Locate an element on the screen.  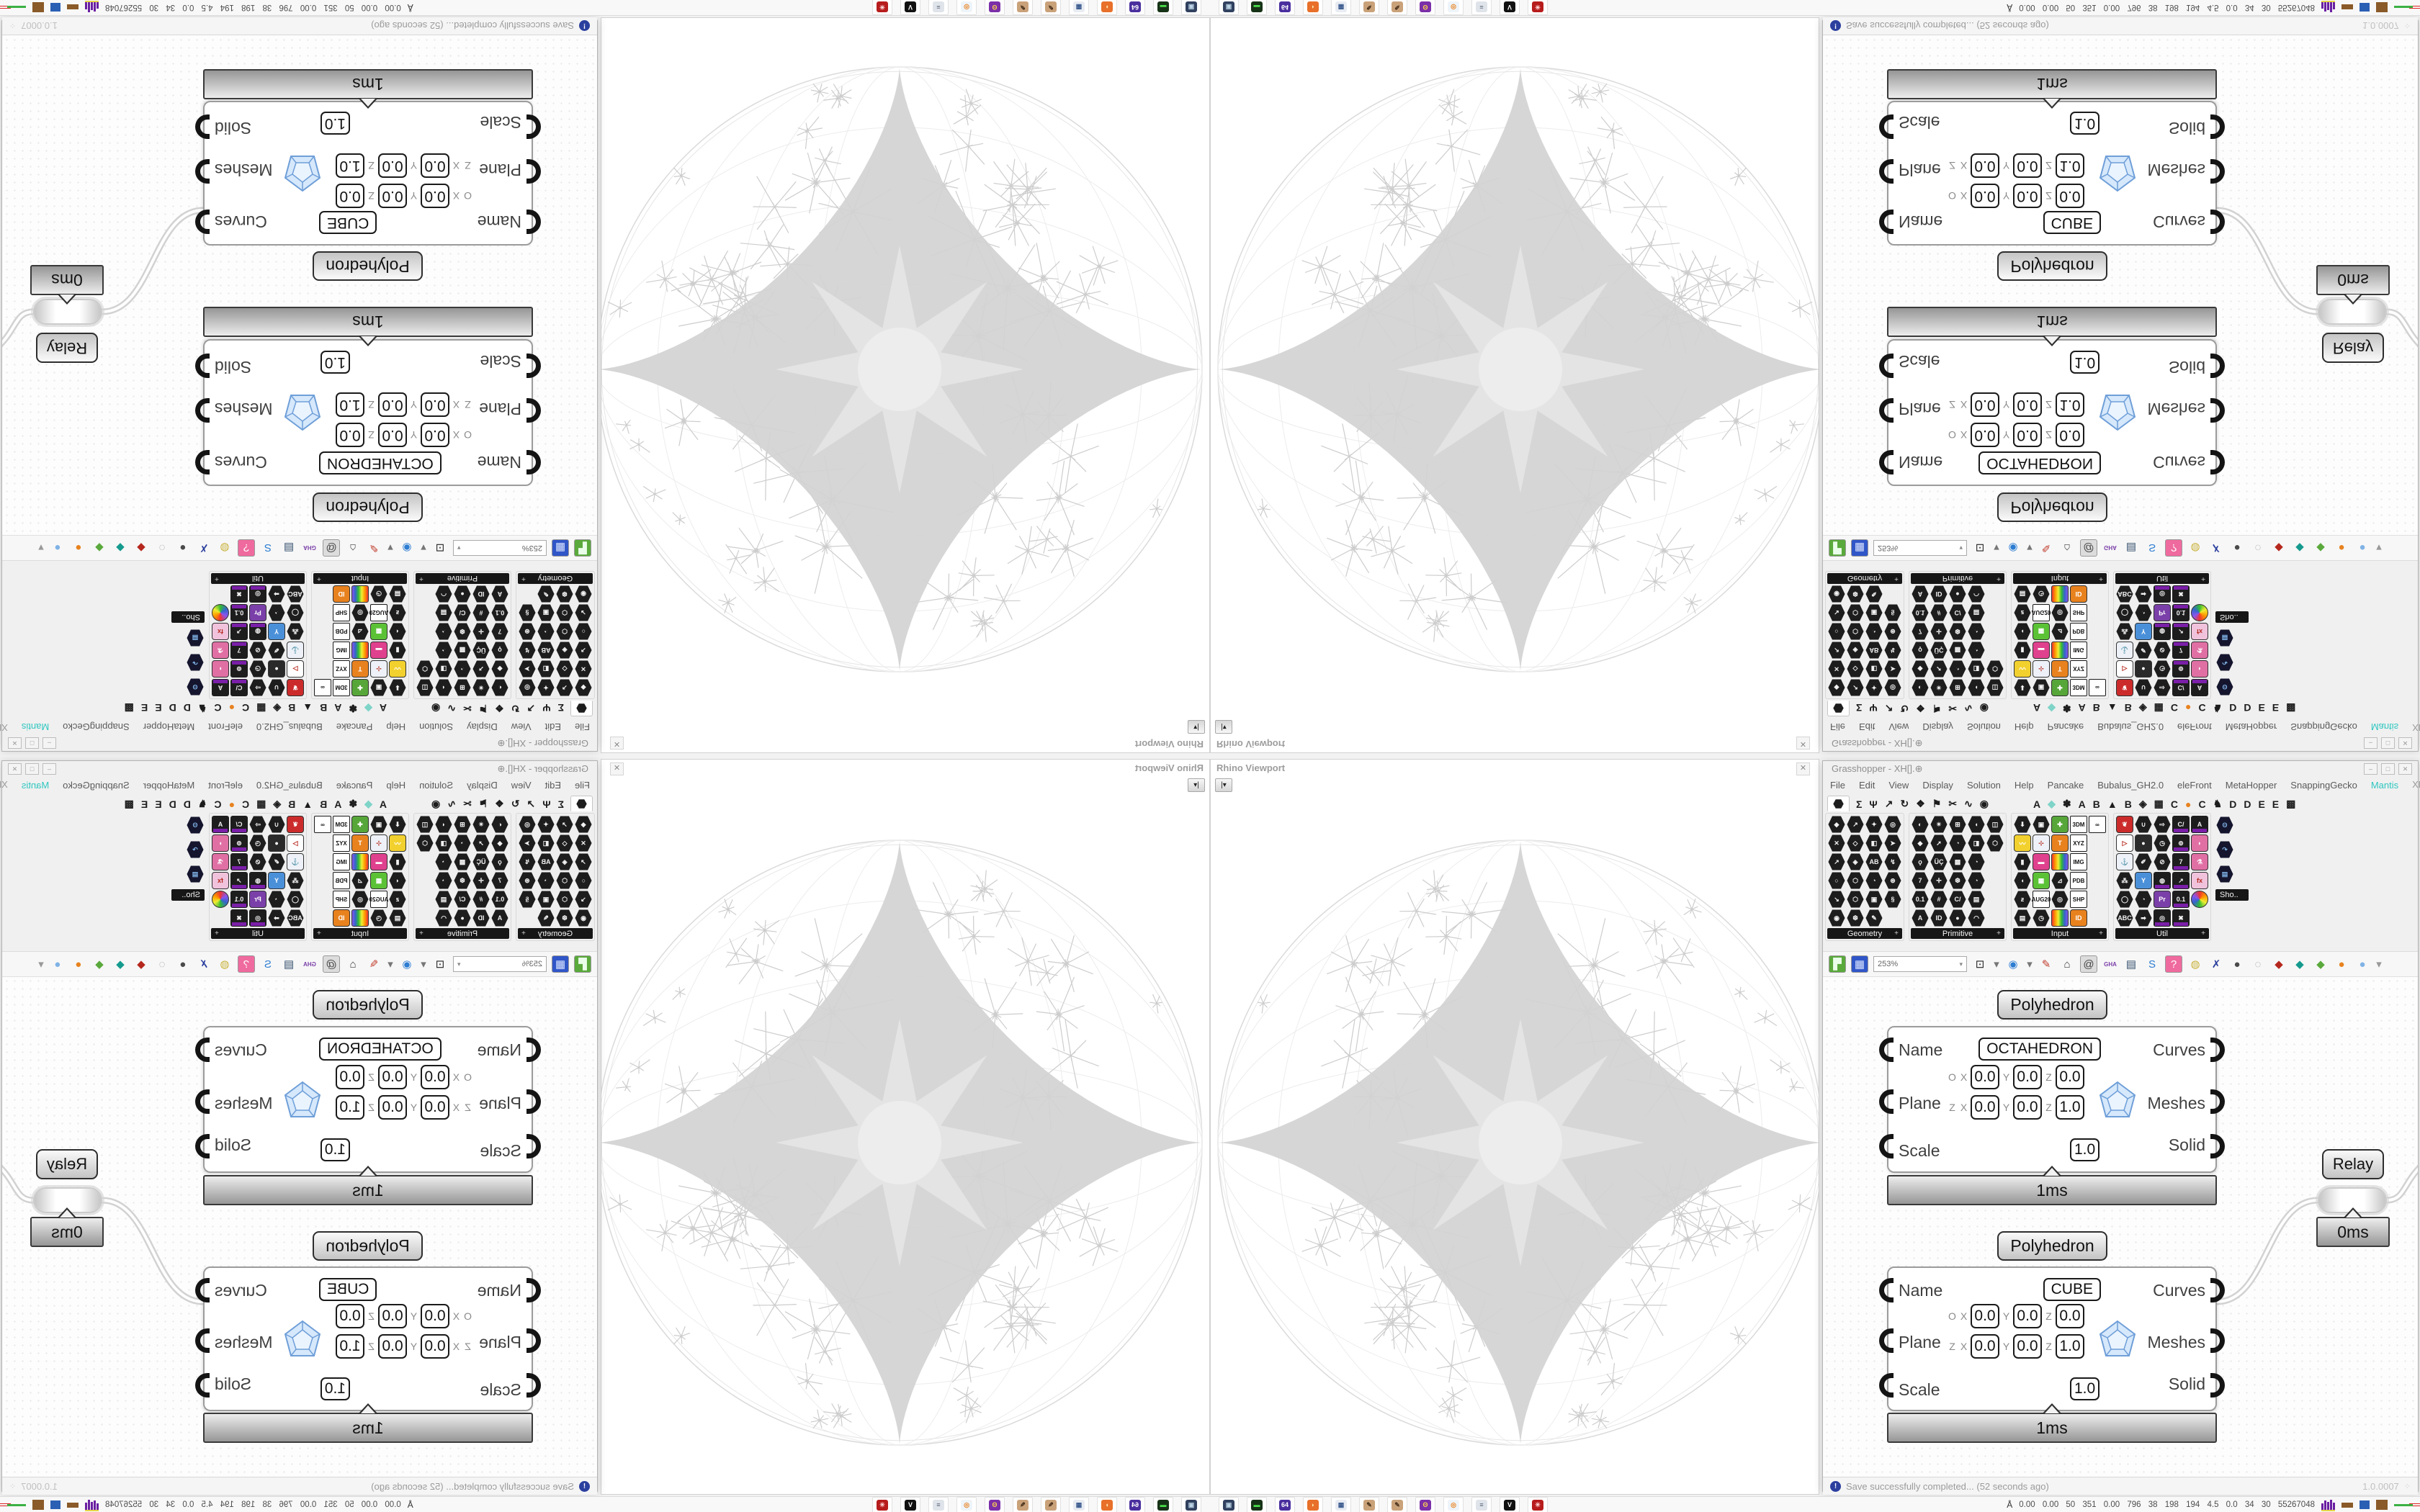
palette-component-icon: ⊿ is located at coordinates (360, 631).